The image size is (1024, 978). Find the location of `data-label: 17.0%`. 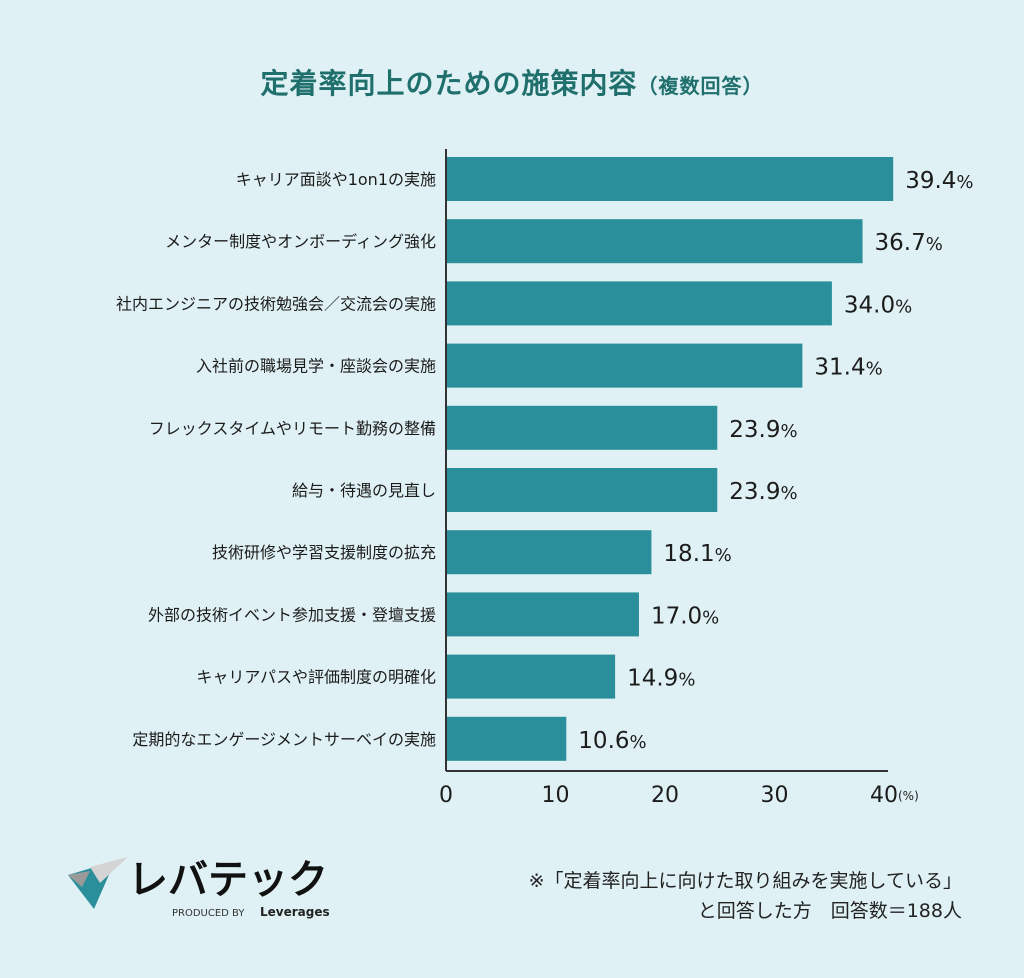

data-label: 17.0% is located at coordinates (685, 616).